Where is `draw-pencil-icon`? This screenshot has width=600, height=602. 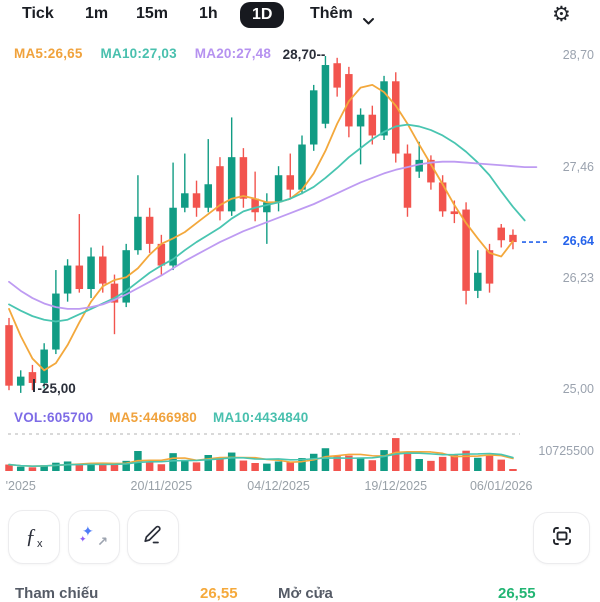
draw-pencil-icon is located at coordinates (153, 537).